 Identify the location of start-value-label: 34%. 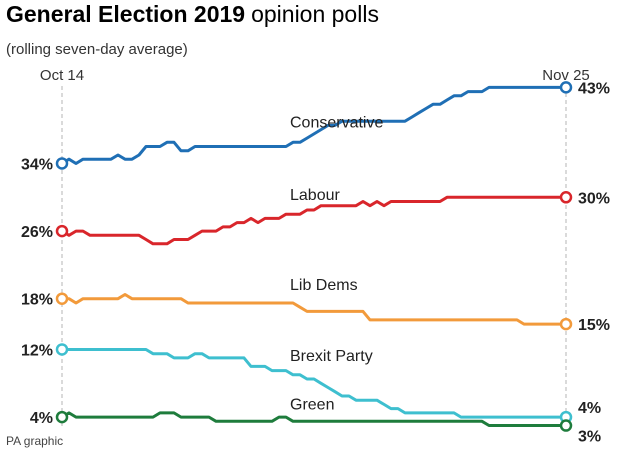
(37, 164).